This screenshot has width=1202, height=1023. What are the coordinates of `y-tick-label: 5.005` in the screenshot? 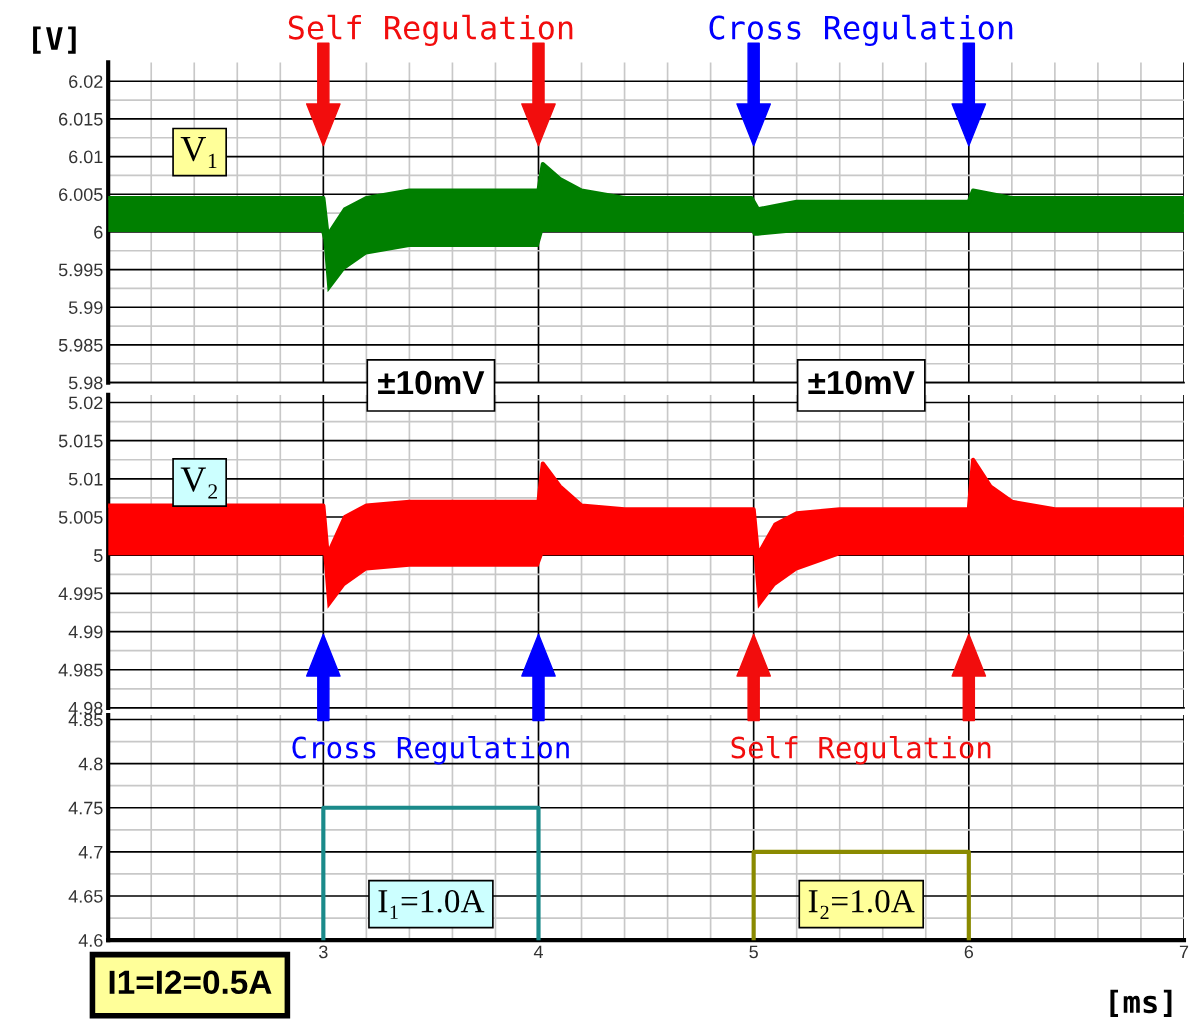 It's located at (80, 517).